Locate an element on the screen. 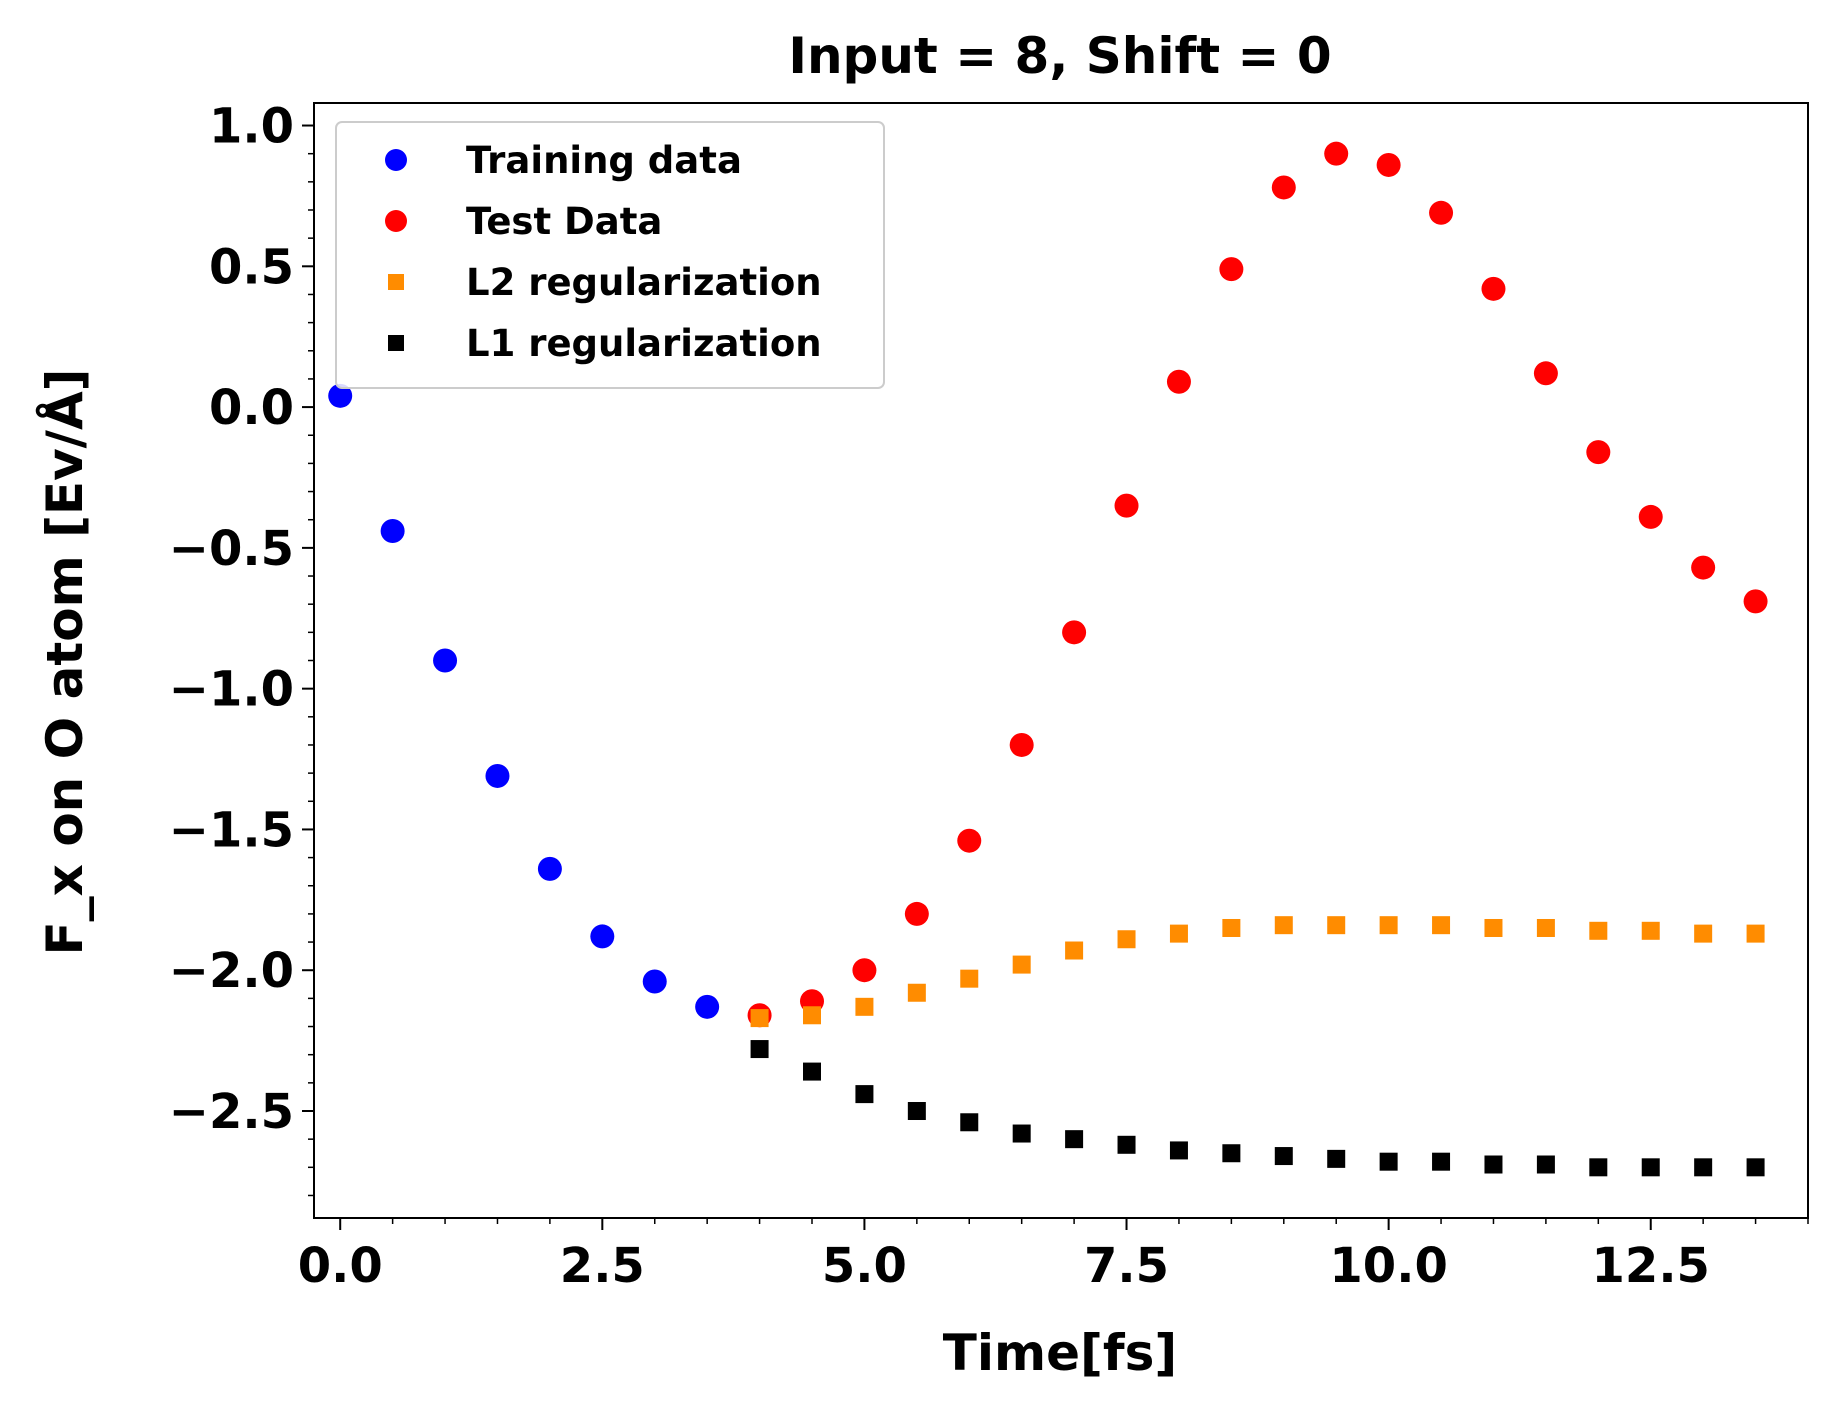 The height and width of the screenshot is (1406, 1829). y-axis-label: F_x on O atom [Ev/Å] is located at coordinates (64, 662).